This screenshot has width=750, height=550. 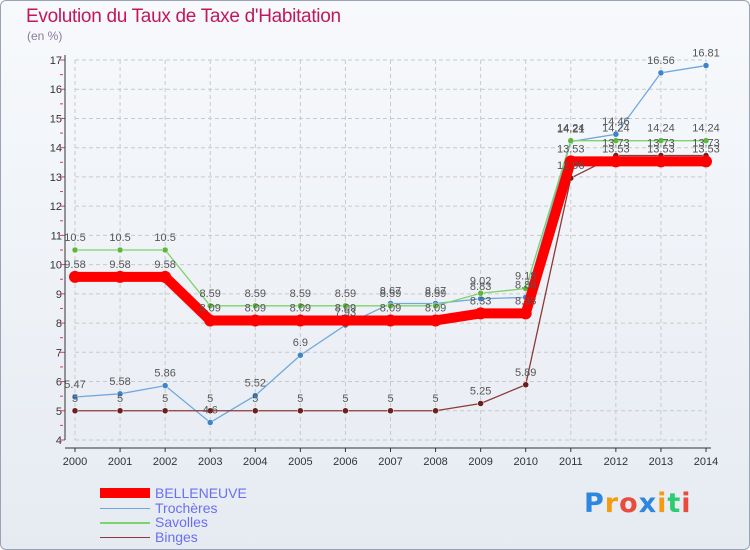 What do you see at coordinates (230, 537) in the screenshot?
I see `legend-item-binges: Binges` at bounding box center [230, 537].